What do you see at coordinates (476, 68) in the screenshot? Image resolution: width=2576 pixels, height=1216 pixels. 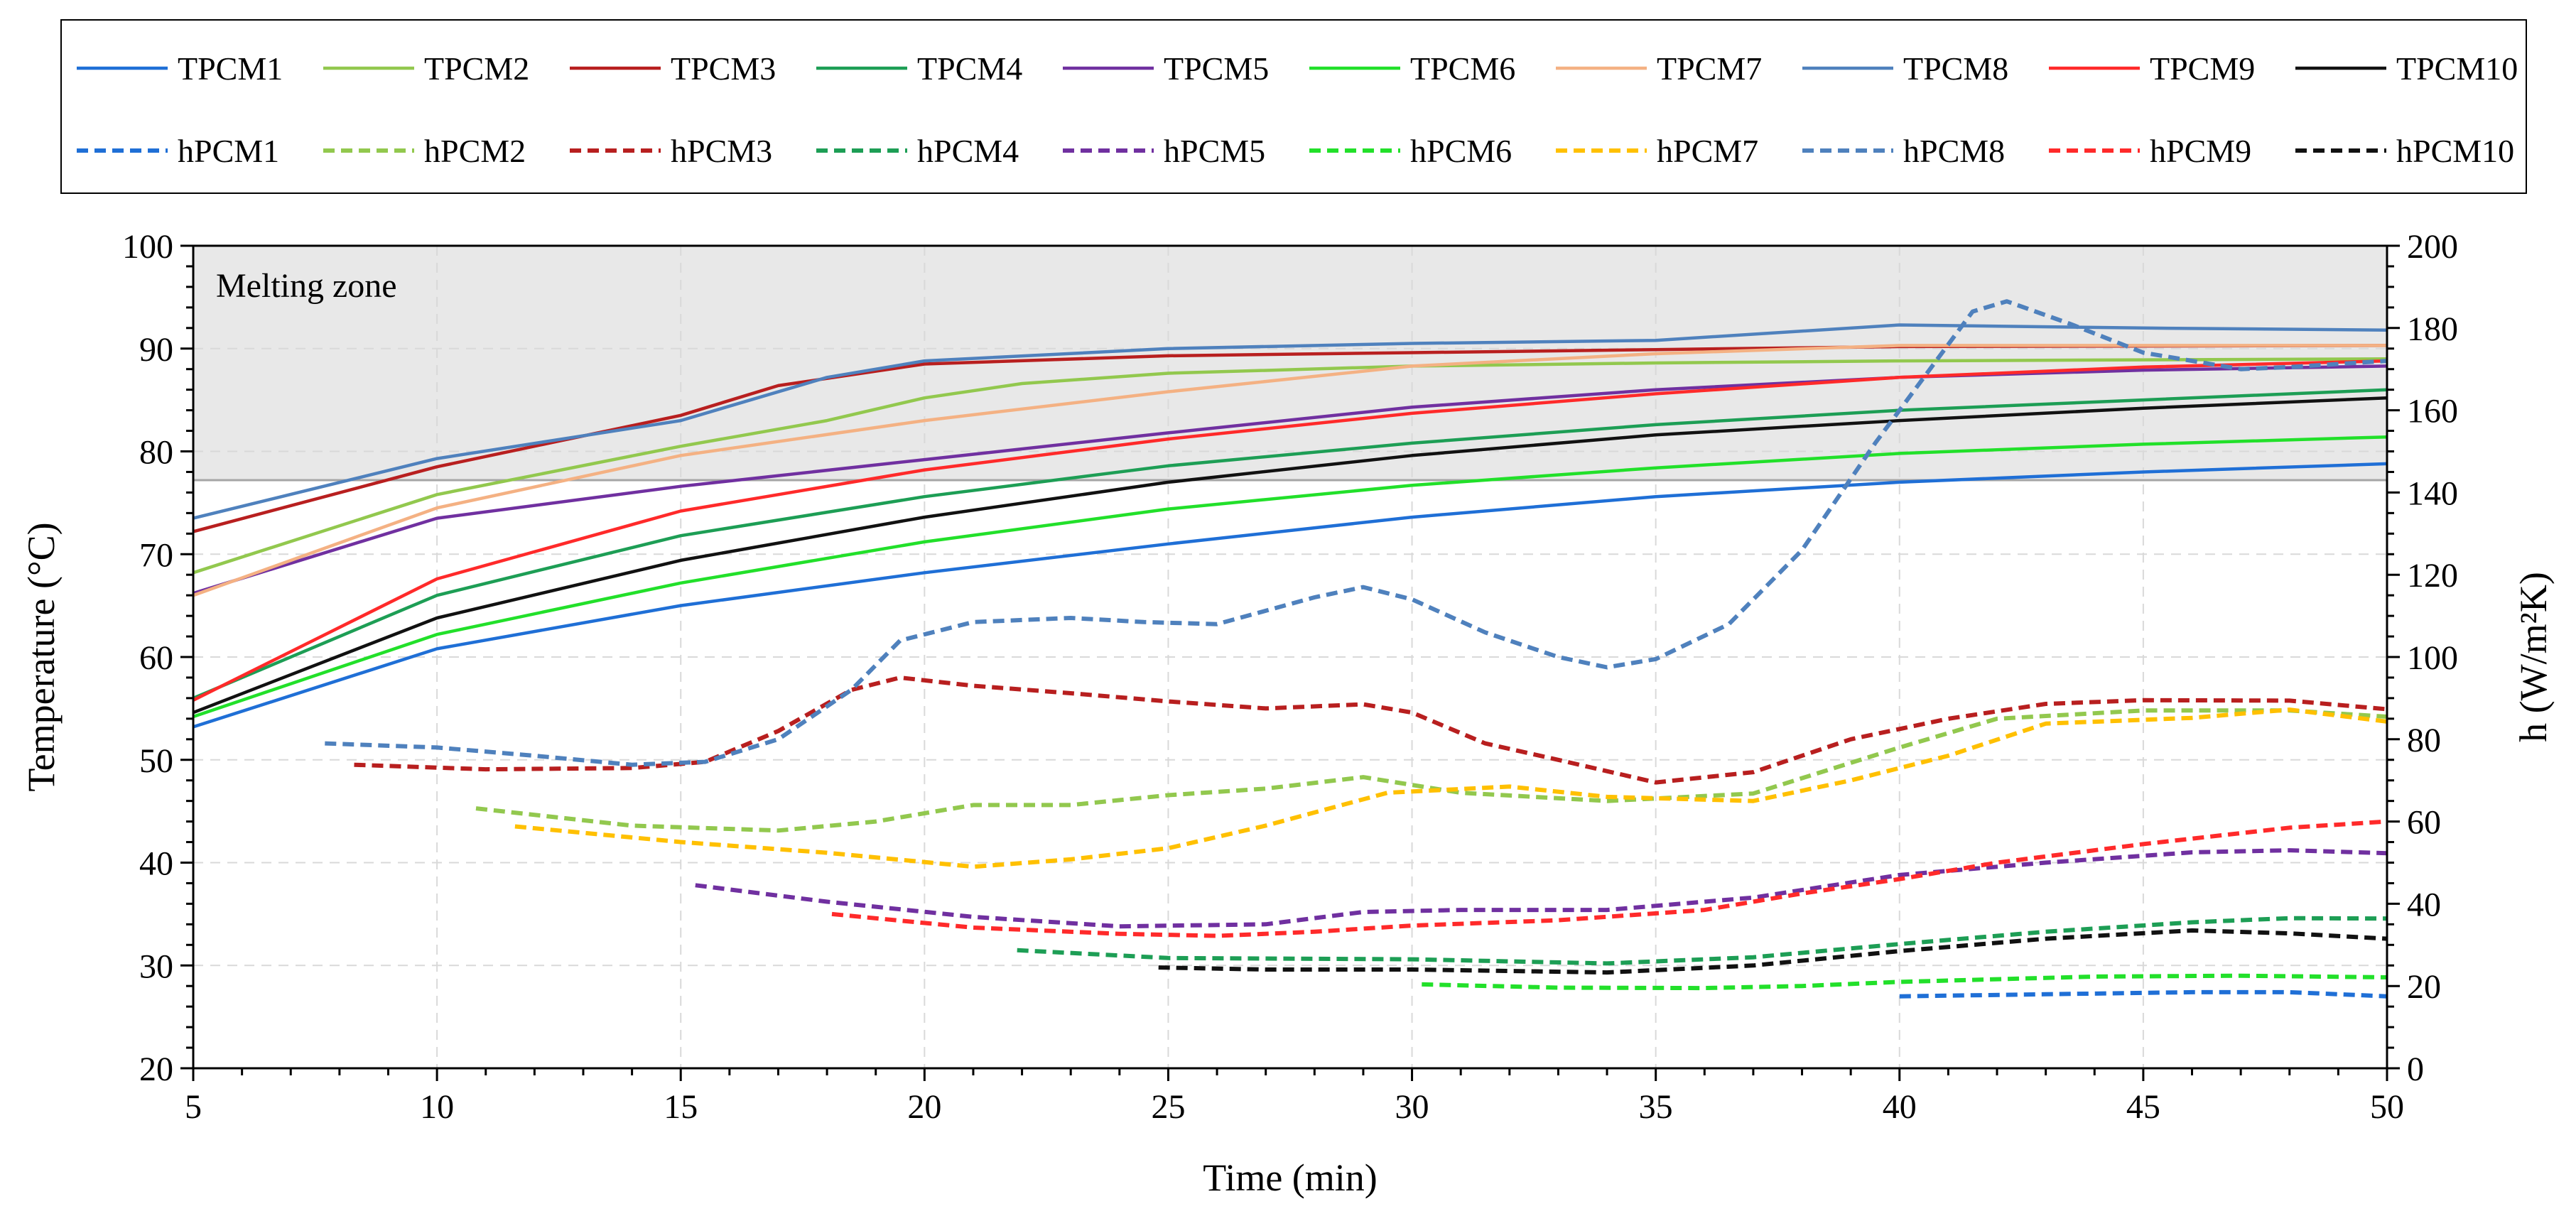 I see `legend-label-TPCM2: TPCM2` at bounding box center [476, 68].